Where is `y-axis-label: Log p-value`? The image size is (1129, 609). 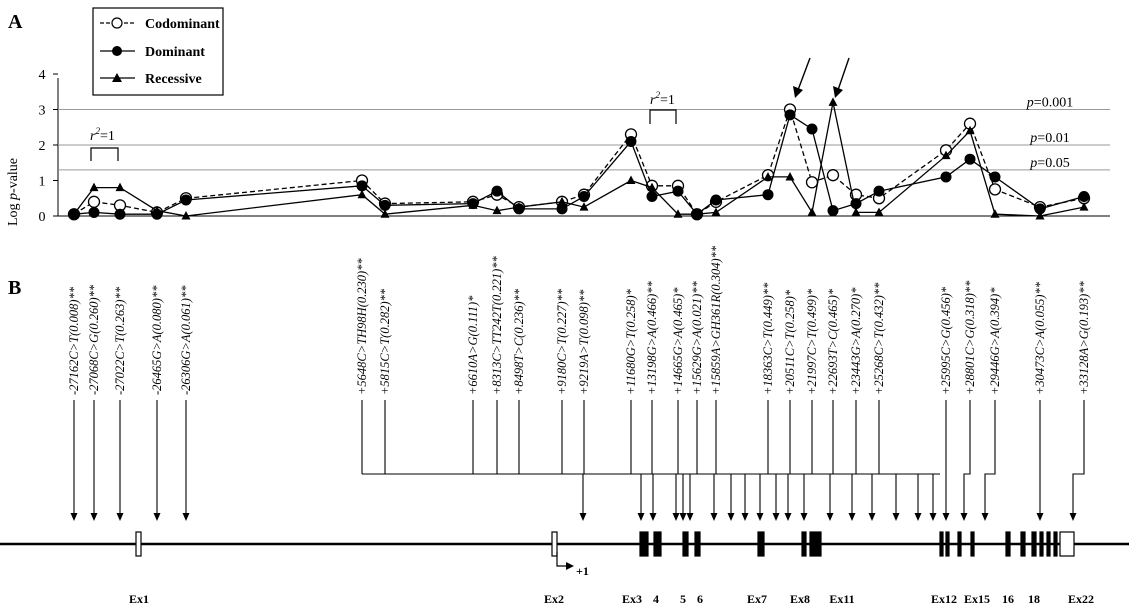 y-axis-label: Log p-value is located at coordinates (13, 192).